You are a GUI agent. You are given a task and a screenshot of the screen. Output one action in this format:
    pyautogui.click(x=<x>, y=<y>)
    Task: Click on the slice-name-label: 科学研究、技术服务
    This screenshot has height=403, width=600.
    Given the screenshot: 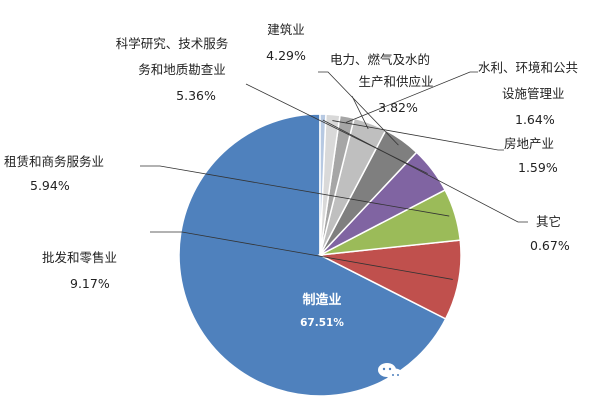 What is the action you would take?
    pyautogui.click(x=172, y=43)
    